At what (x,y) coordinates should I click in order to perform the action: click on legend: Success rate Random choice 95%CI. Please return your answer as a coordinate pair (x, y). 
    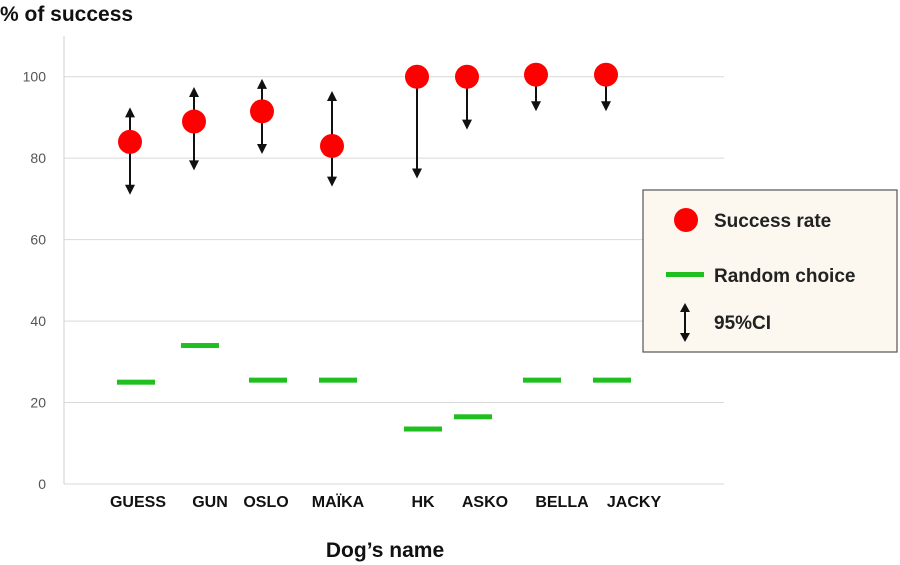
    Looking at the image, I should click on (770, 271).